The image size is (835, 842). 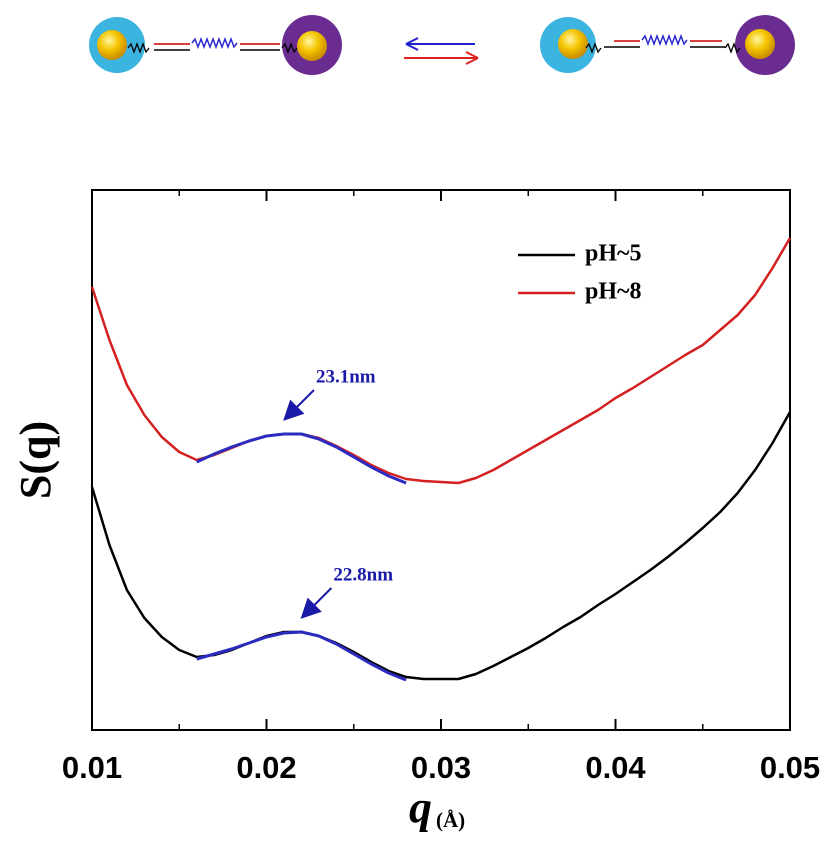 I want to click on y-axis-label: S(q), so click(x=35, y=460).